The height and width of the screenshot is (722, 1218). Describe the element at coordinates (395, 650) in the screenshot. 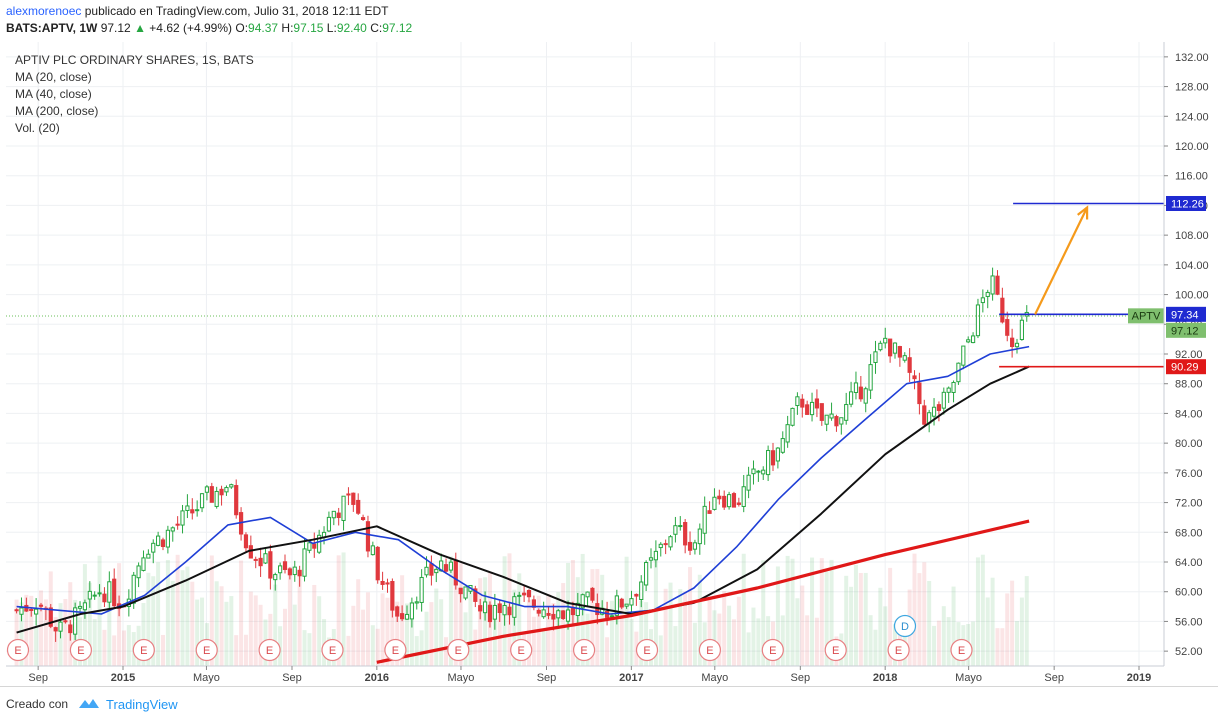

I see `earnings-marker-6: E` at that location.